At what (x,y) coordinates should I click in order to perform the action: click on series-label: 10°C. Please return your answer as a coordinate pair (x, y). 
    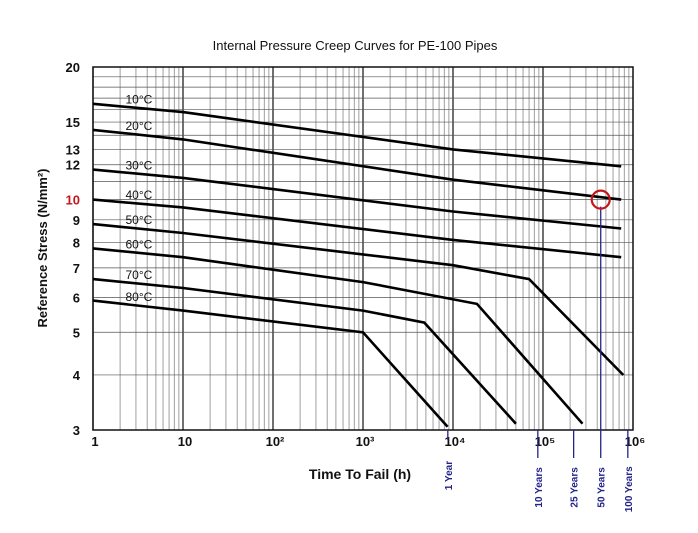
    Looking at the image, I should click on (139, 100).